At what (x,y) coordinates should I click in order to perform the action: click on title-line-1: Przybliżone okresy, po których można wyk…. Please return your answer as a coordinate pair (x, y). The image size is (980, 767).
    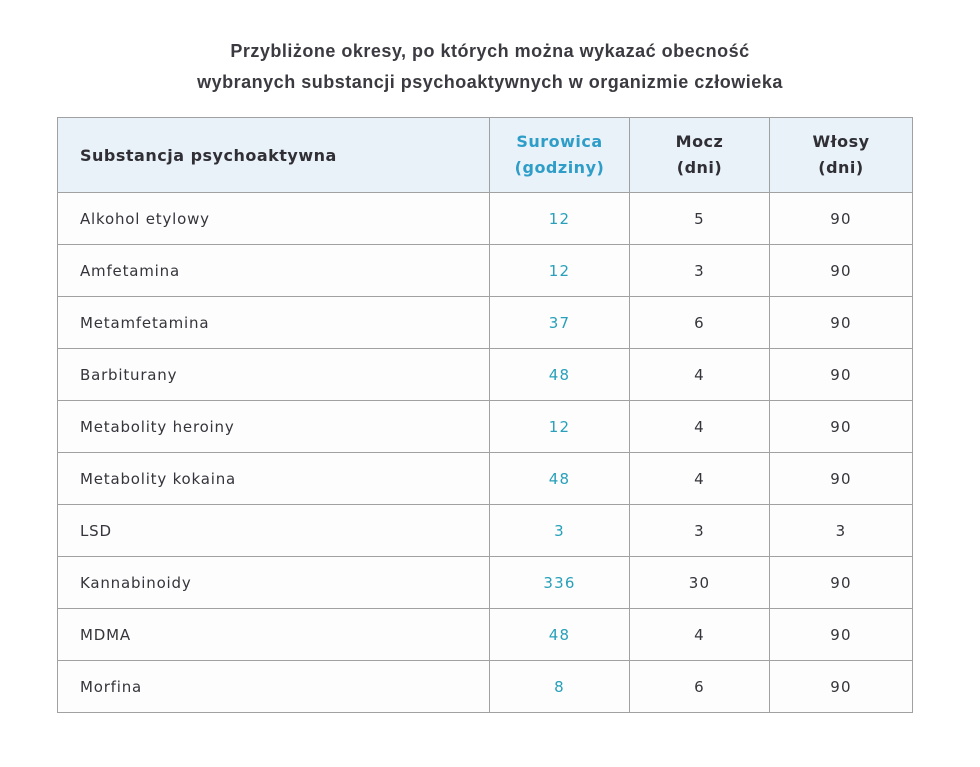
    Looking at the image, I should click on (490, 51).